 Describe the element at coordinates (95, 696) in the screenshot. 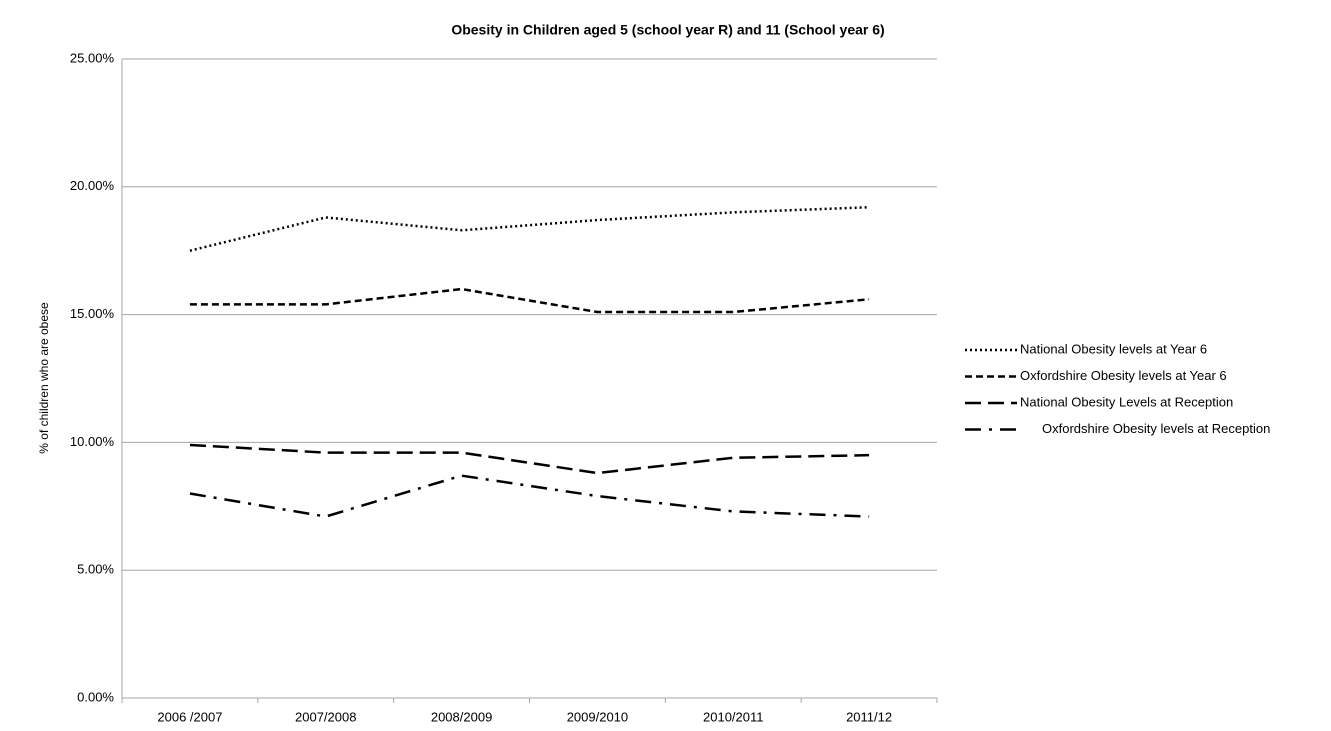

I see `y-tick-label: 0.00%` at that location.